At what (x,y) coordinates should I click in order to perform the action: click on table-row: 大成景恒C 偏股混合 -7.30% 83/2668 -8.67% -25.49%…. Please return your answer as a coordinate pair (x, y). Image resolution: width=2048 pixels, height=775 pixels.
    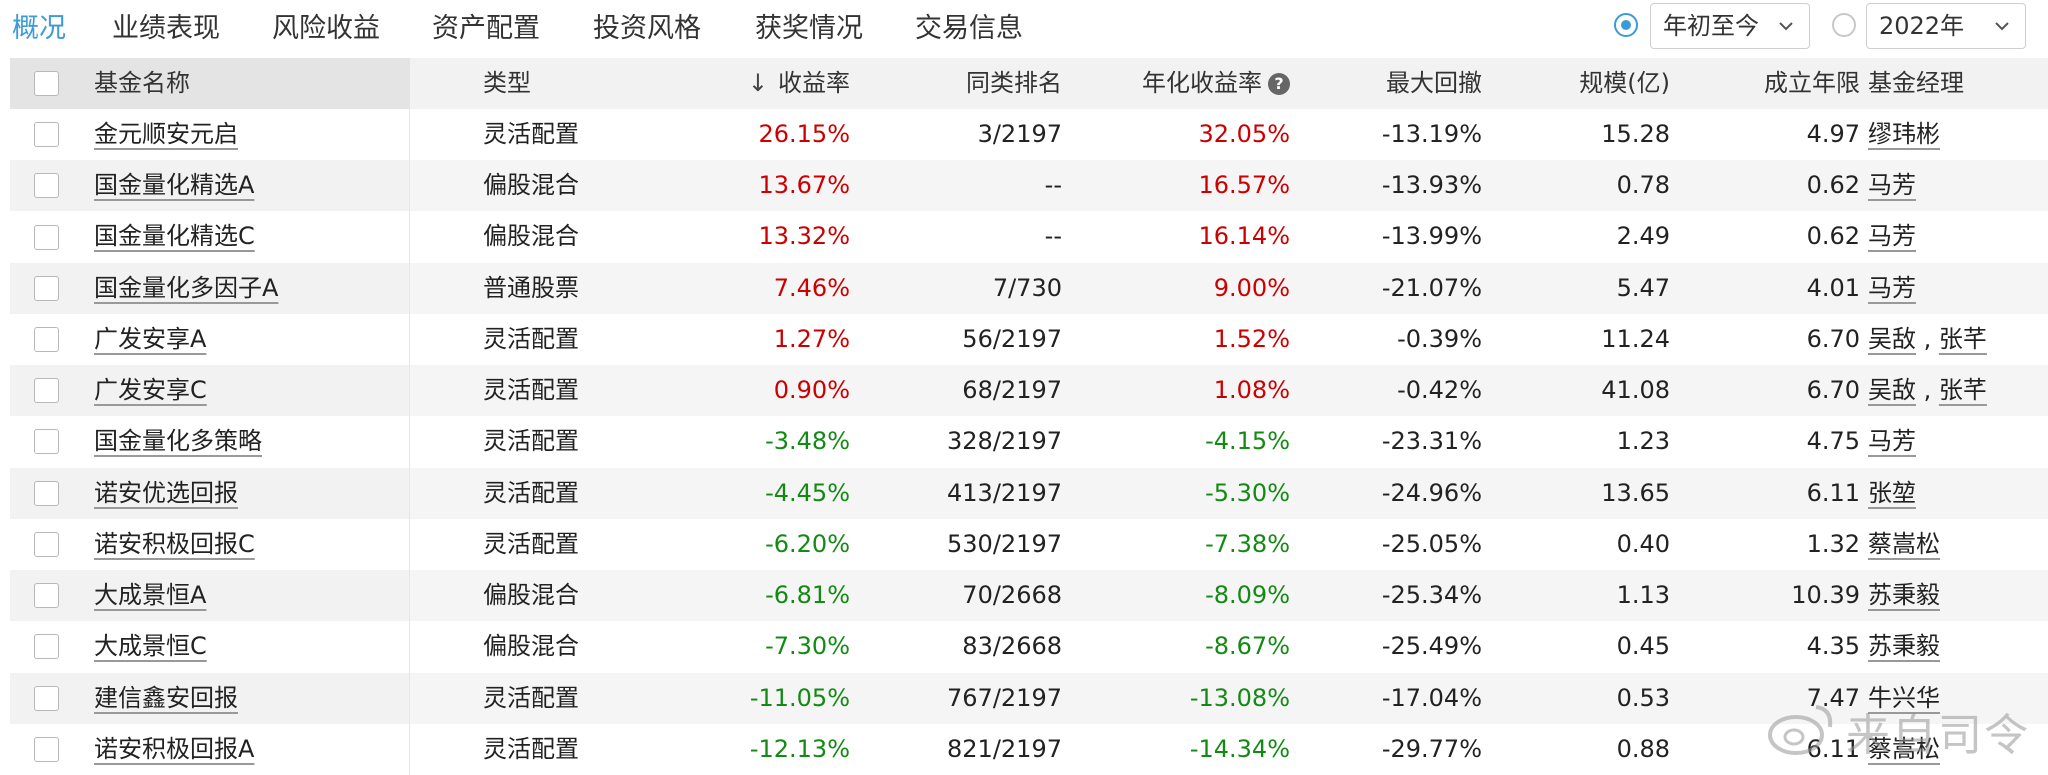
    Looking at the image, I should click on (1029, 647).